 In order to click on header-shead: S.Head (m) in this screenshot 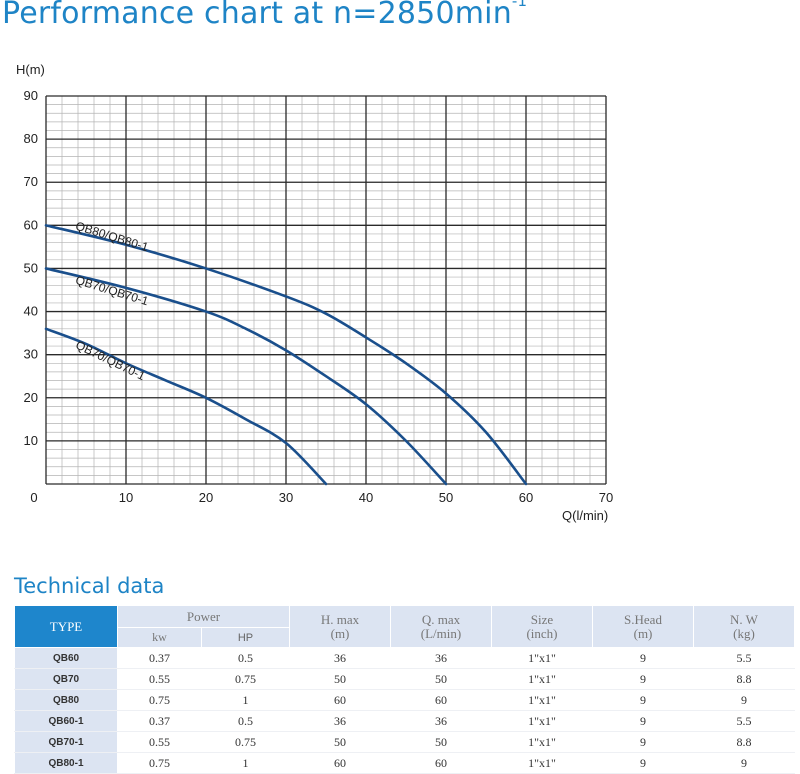, I will do `click(643, 626)`.